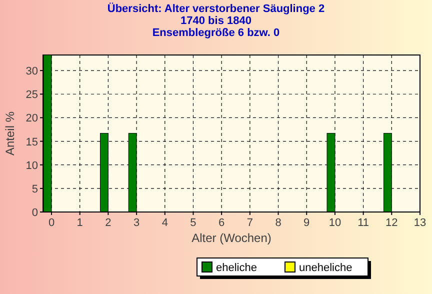 The width and height of the screenshot is (432, 294). What do you see at coordinates (32, 118) in the screenshot?
I see `y-tick-label: 20` at bounding box center [32, 118].